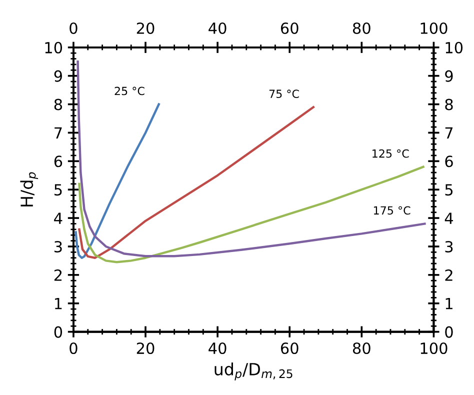 This screenshot has height=395, width=474. What do you see at coordinates (392, 210) in the screenshot?
I see `series-label: 175 °C` at bounding box center [392, 210].